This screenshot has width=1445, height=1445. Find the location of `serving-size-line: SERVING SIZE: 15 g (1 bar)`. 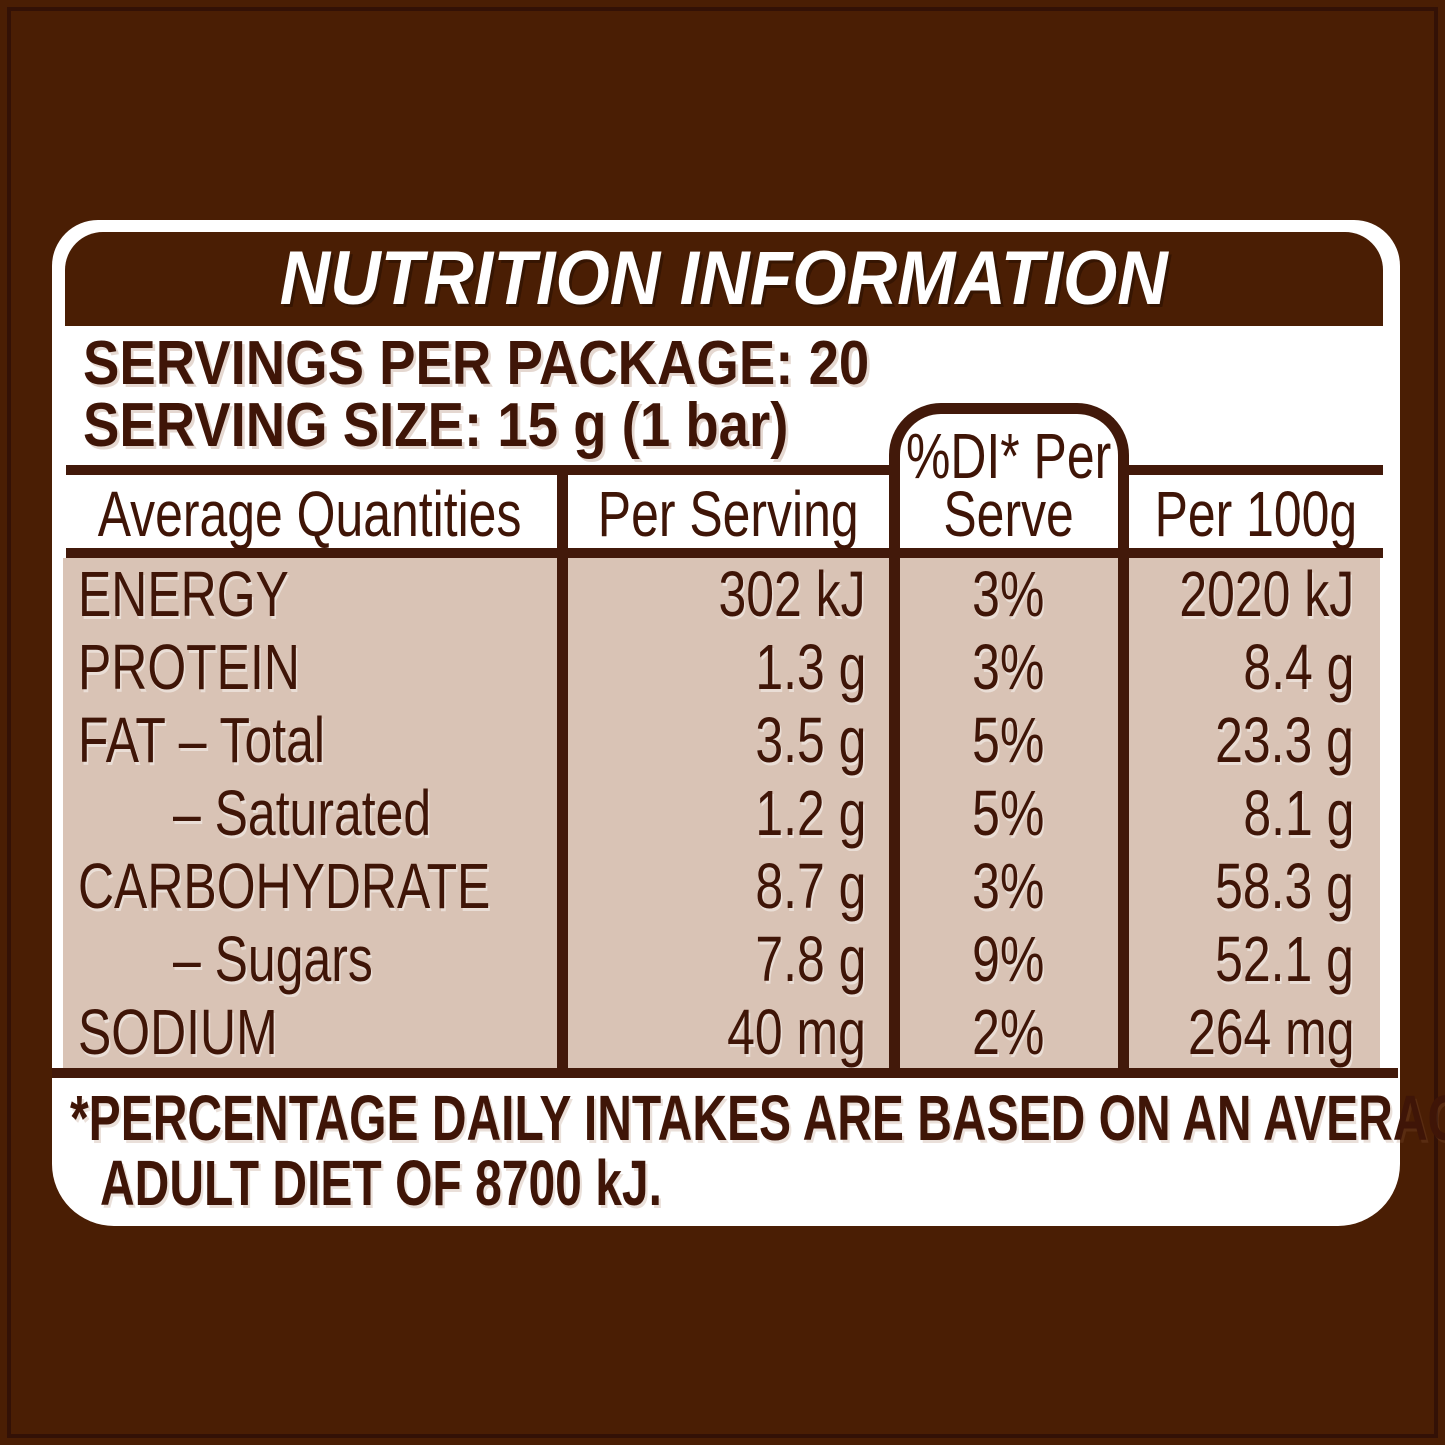

serving-size-line: SERVING SIZE: 15 g (1 bar) is located at coordinates (484, 426).